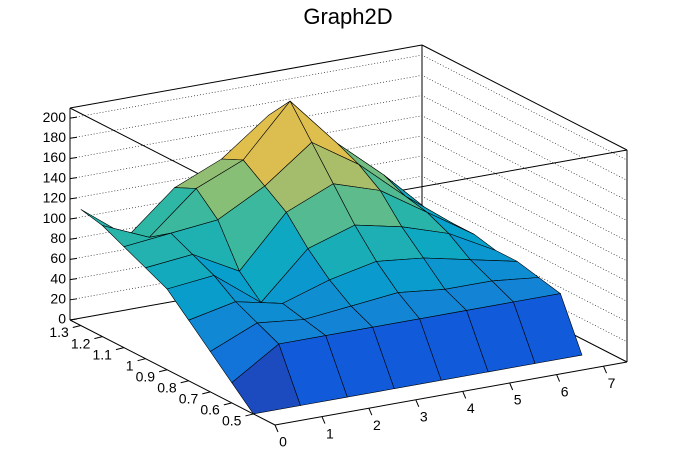 Image resolution: width=696 pixels, height=472 pixels. What do you see at coordinates (330, 433) in the screenshot?
I see `x-tick-label: 1` at bounding box center [330, 433].